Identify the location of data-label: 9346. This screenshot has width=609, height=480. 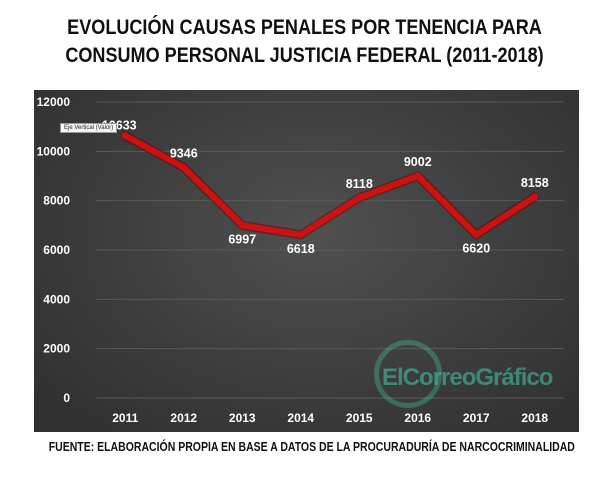
(184, 153).